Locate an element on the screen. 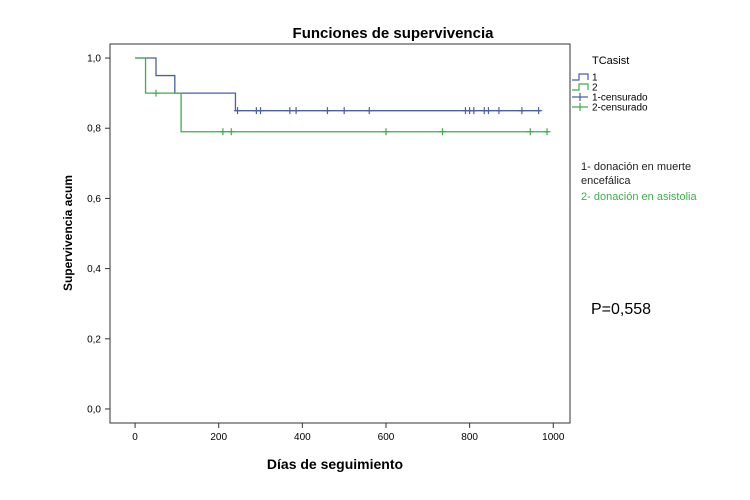 Image resolution: width=750 pixels, height=500 pixels. legend-swatch-1-censurado is located at coordinates (580, 97).